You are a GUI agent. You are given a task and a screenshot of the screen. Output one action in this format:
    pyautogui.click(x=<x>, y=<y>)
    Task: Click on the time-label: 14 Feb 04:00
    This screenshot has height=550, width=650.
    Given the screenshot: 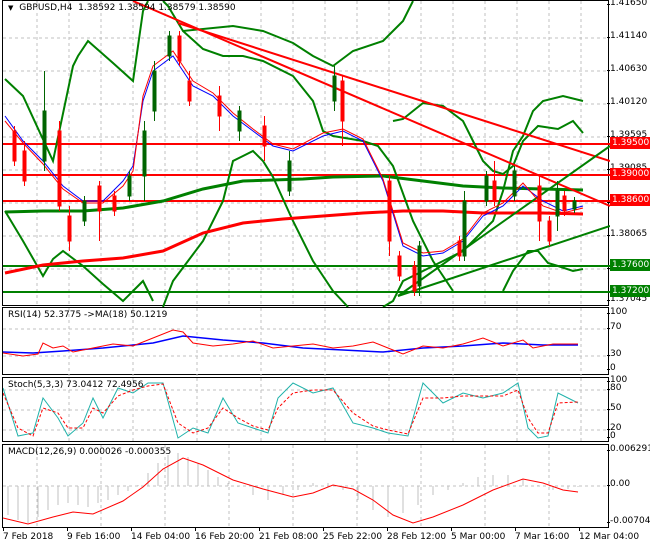 What is the action you would take?
    pyautogui.click(x=161, y=537)
    